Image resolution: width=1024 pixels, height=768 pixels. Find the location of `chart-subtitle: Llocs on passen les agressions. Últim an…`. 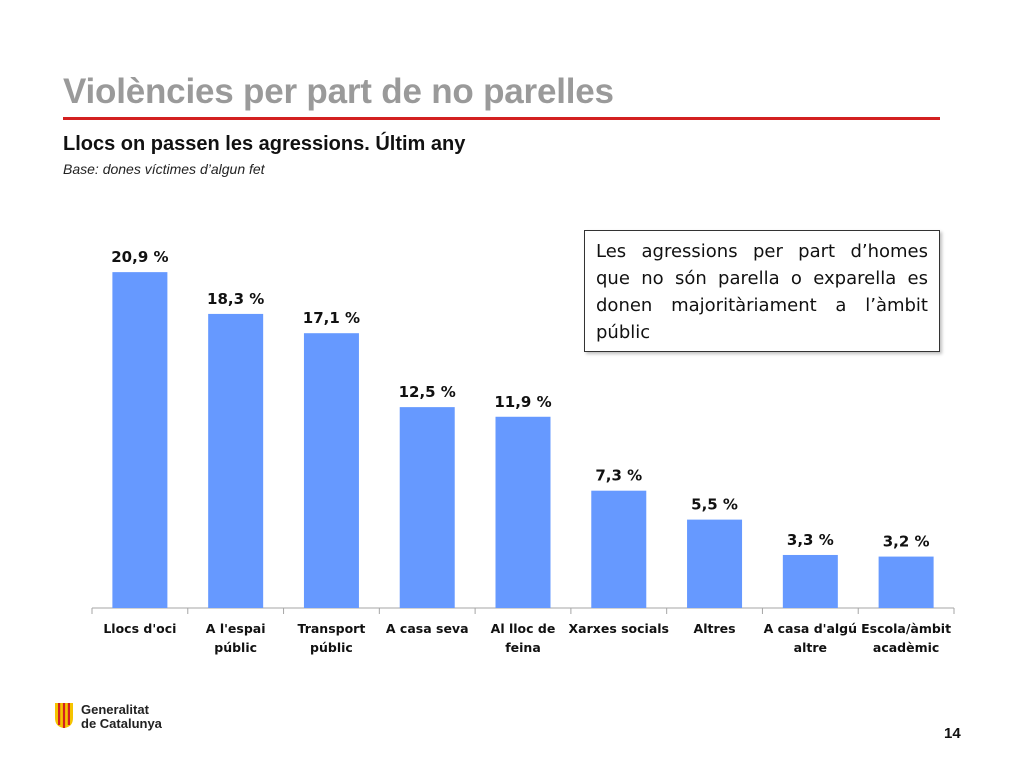

chart-subtitle: Llocs on passen les agressions. Últim an… is located at coordinates (264, 144).